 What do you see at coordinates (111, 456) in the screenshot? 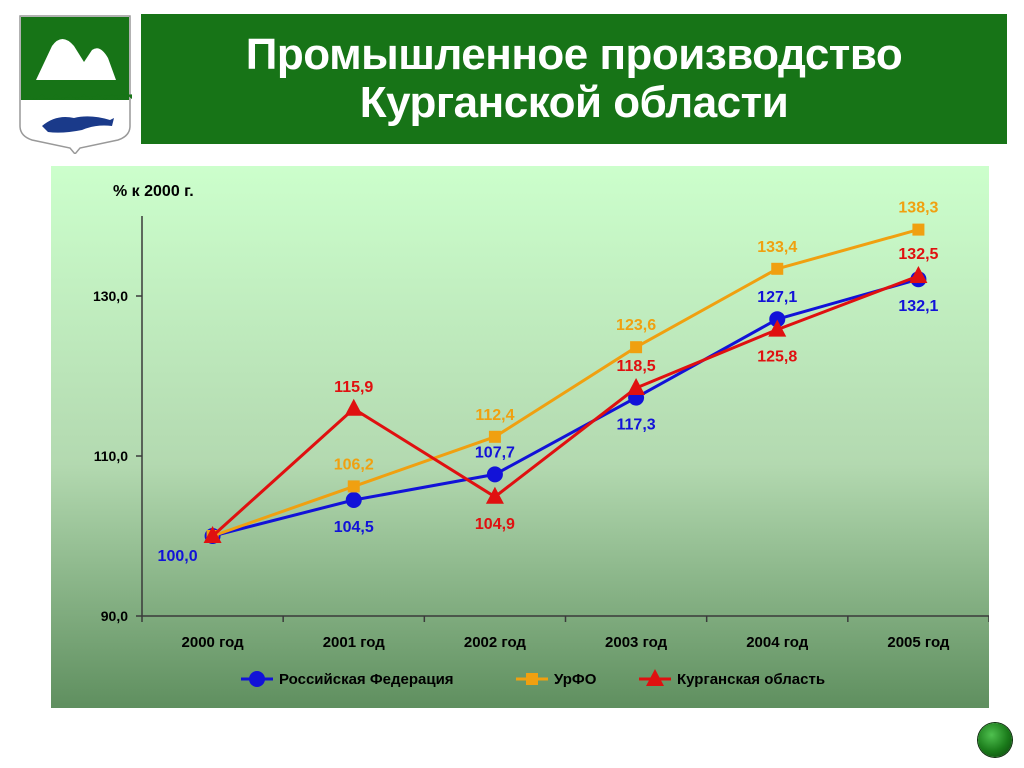
I see `y-tick-label: 110,0` at bounding box center [111, 456].